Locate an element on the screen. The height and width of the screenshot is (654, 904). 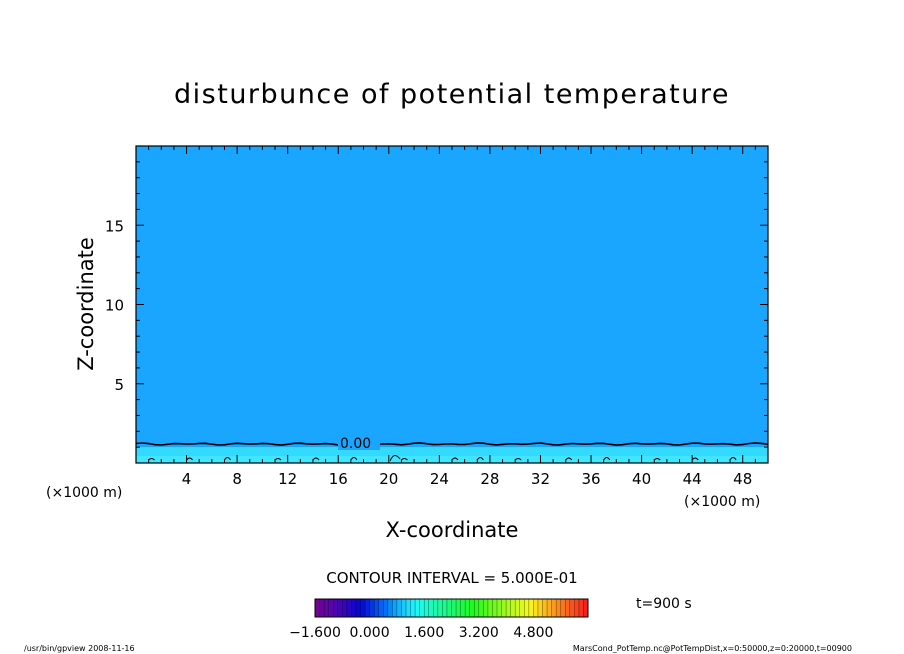
x-tick-label: 8 is located at coordinates (237, 479).